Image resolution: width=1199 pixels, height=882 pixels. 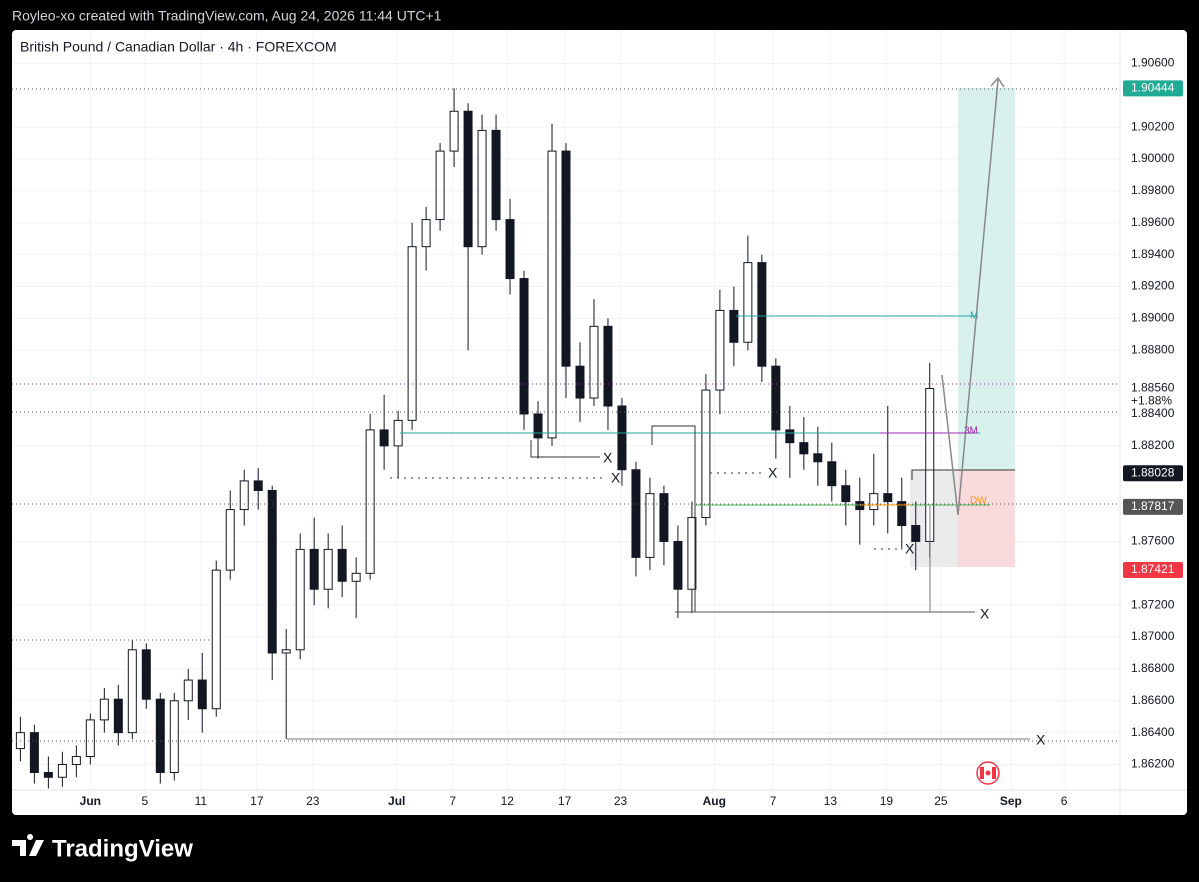 I want to click on y-tick-label: 1.86600, so click(x=1153, y=700).